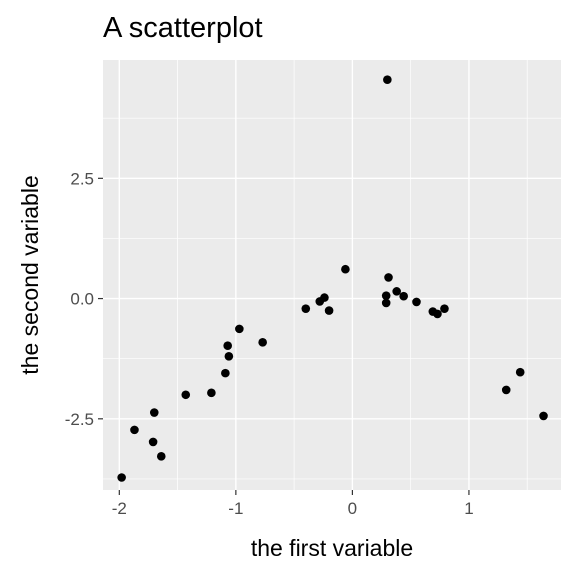 The width and height of the screenshot is (576, 576). I want to click on x-axis-title: the first variable, so click(332, 548).